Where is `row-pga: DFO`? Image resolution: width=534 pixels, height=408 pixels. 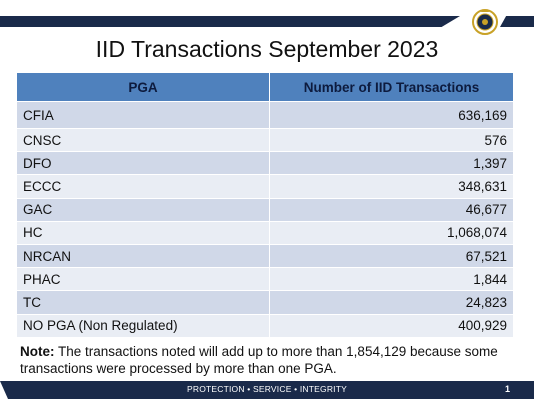
row-pga: DFO is located at coordinates (143, 163).